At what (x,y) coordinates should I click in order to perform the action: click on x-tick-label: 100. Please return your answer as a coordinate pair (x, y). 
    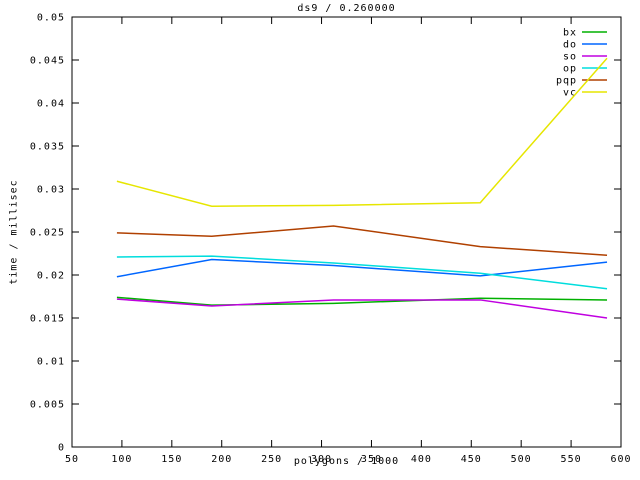
    Looking at the image, I should click on (121, 459).